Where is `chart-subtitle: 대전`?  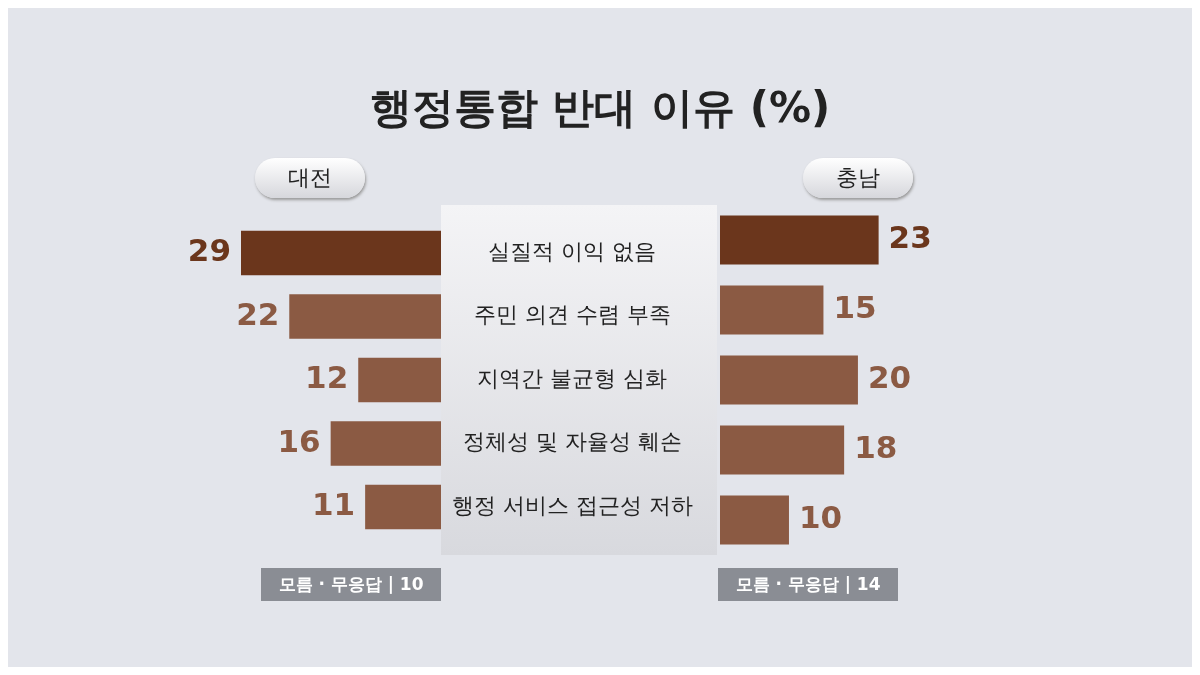
chart-subtitle: 대전 is located at coordinates (310, 178).